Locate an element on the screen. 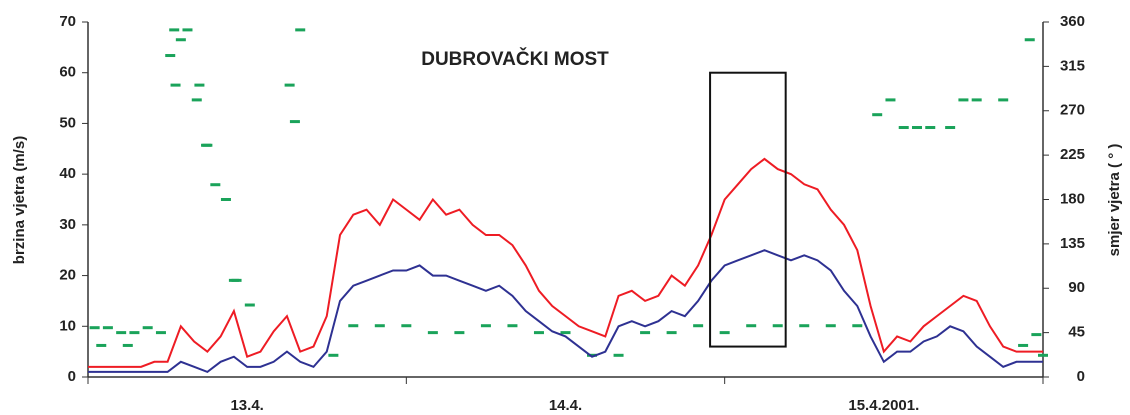  y2-tick-label: 180 is located at coordinates (1072, 198).